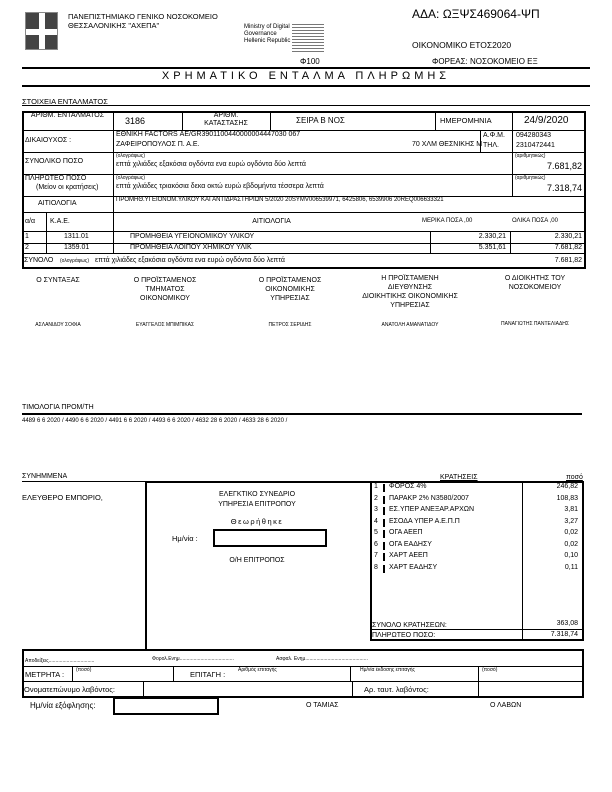  I want to click on cheque-amount-label: (ποσό), so click(490, 670).